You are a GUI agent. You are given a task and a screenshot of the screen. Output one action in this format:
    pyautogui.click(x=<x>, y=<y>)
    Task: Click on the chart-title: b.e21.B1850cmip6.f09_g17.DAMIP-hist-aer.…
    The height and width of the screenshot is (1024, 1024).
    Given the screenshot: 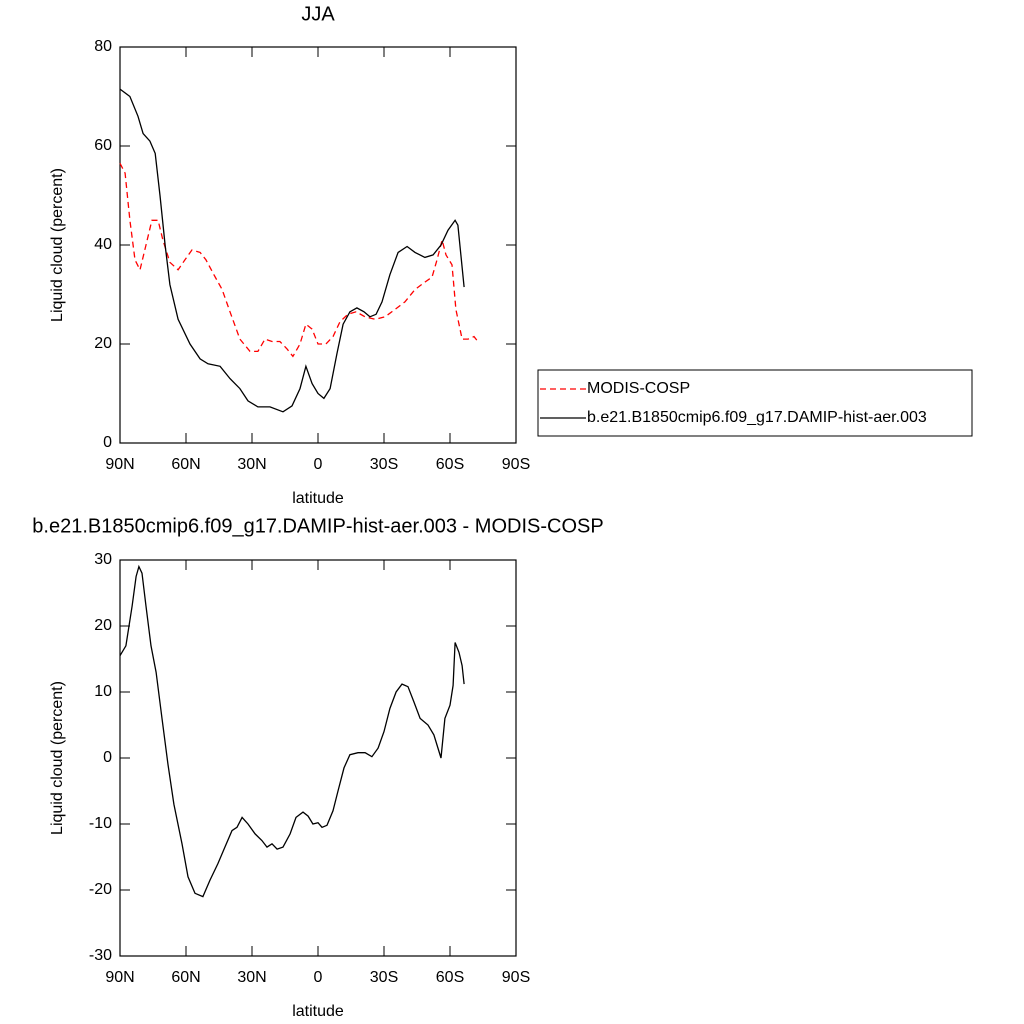 What is the action you would take?
    pyautogui.click(x=317, y=526)
    